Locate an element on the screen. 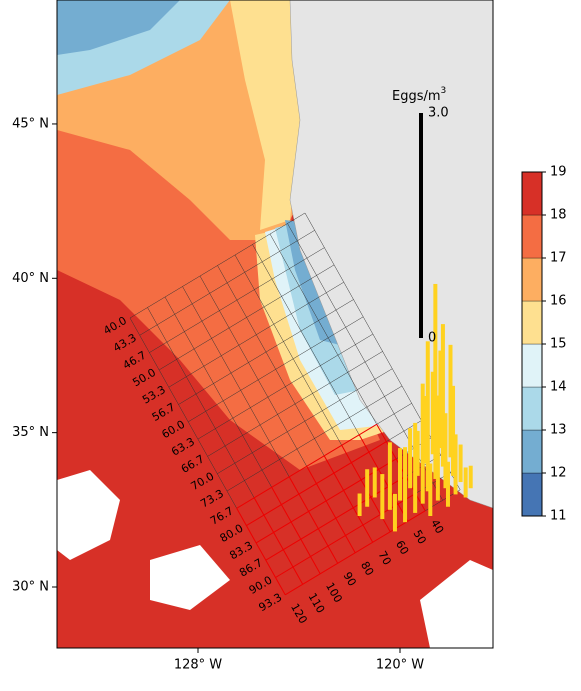  lon-label: 128° W is located at coordinates (198, 665).